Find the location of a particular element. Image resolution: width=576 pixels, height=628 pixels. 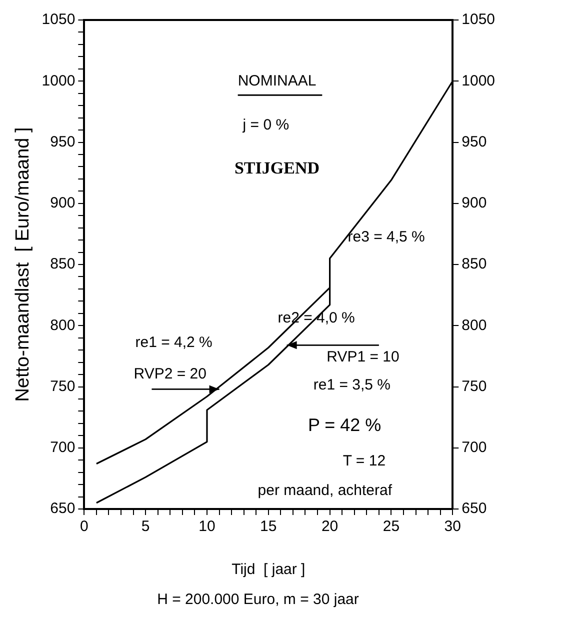

y2-tick-label: 950 is located at coordinates (474, 141).